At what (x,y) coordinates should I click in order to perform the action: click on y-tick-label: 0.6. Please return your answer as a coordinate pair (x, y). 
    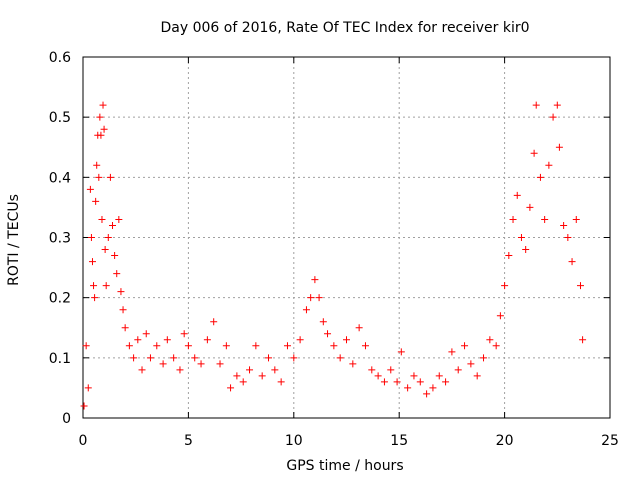
    Looking at the image, I should click on (60, 58).